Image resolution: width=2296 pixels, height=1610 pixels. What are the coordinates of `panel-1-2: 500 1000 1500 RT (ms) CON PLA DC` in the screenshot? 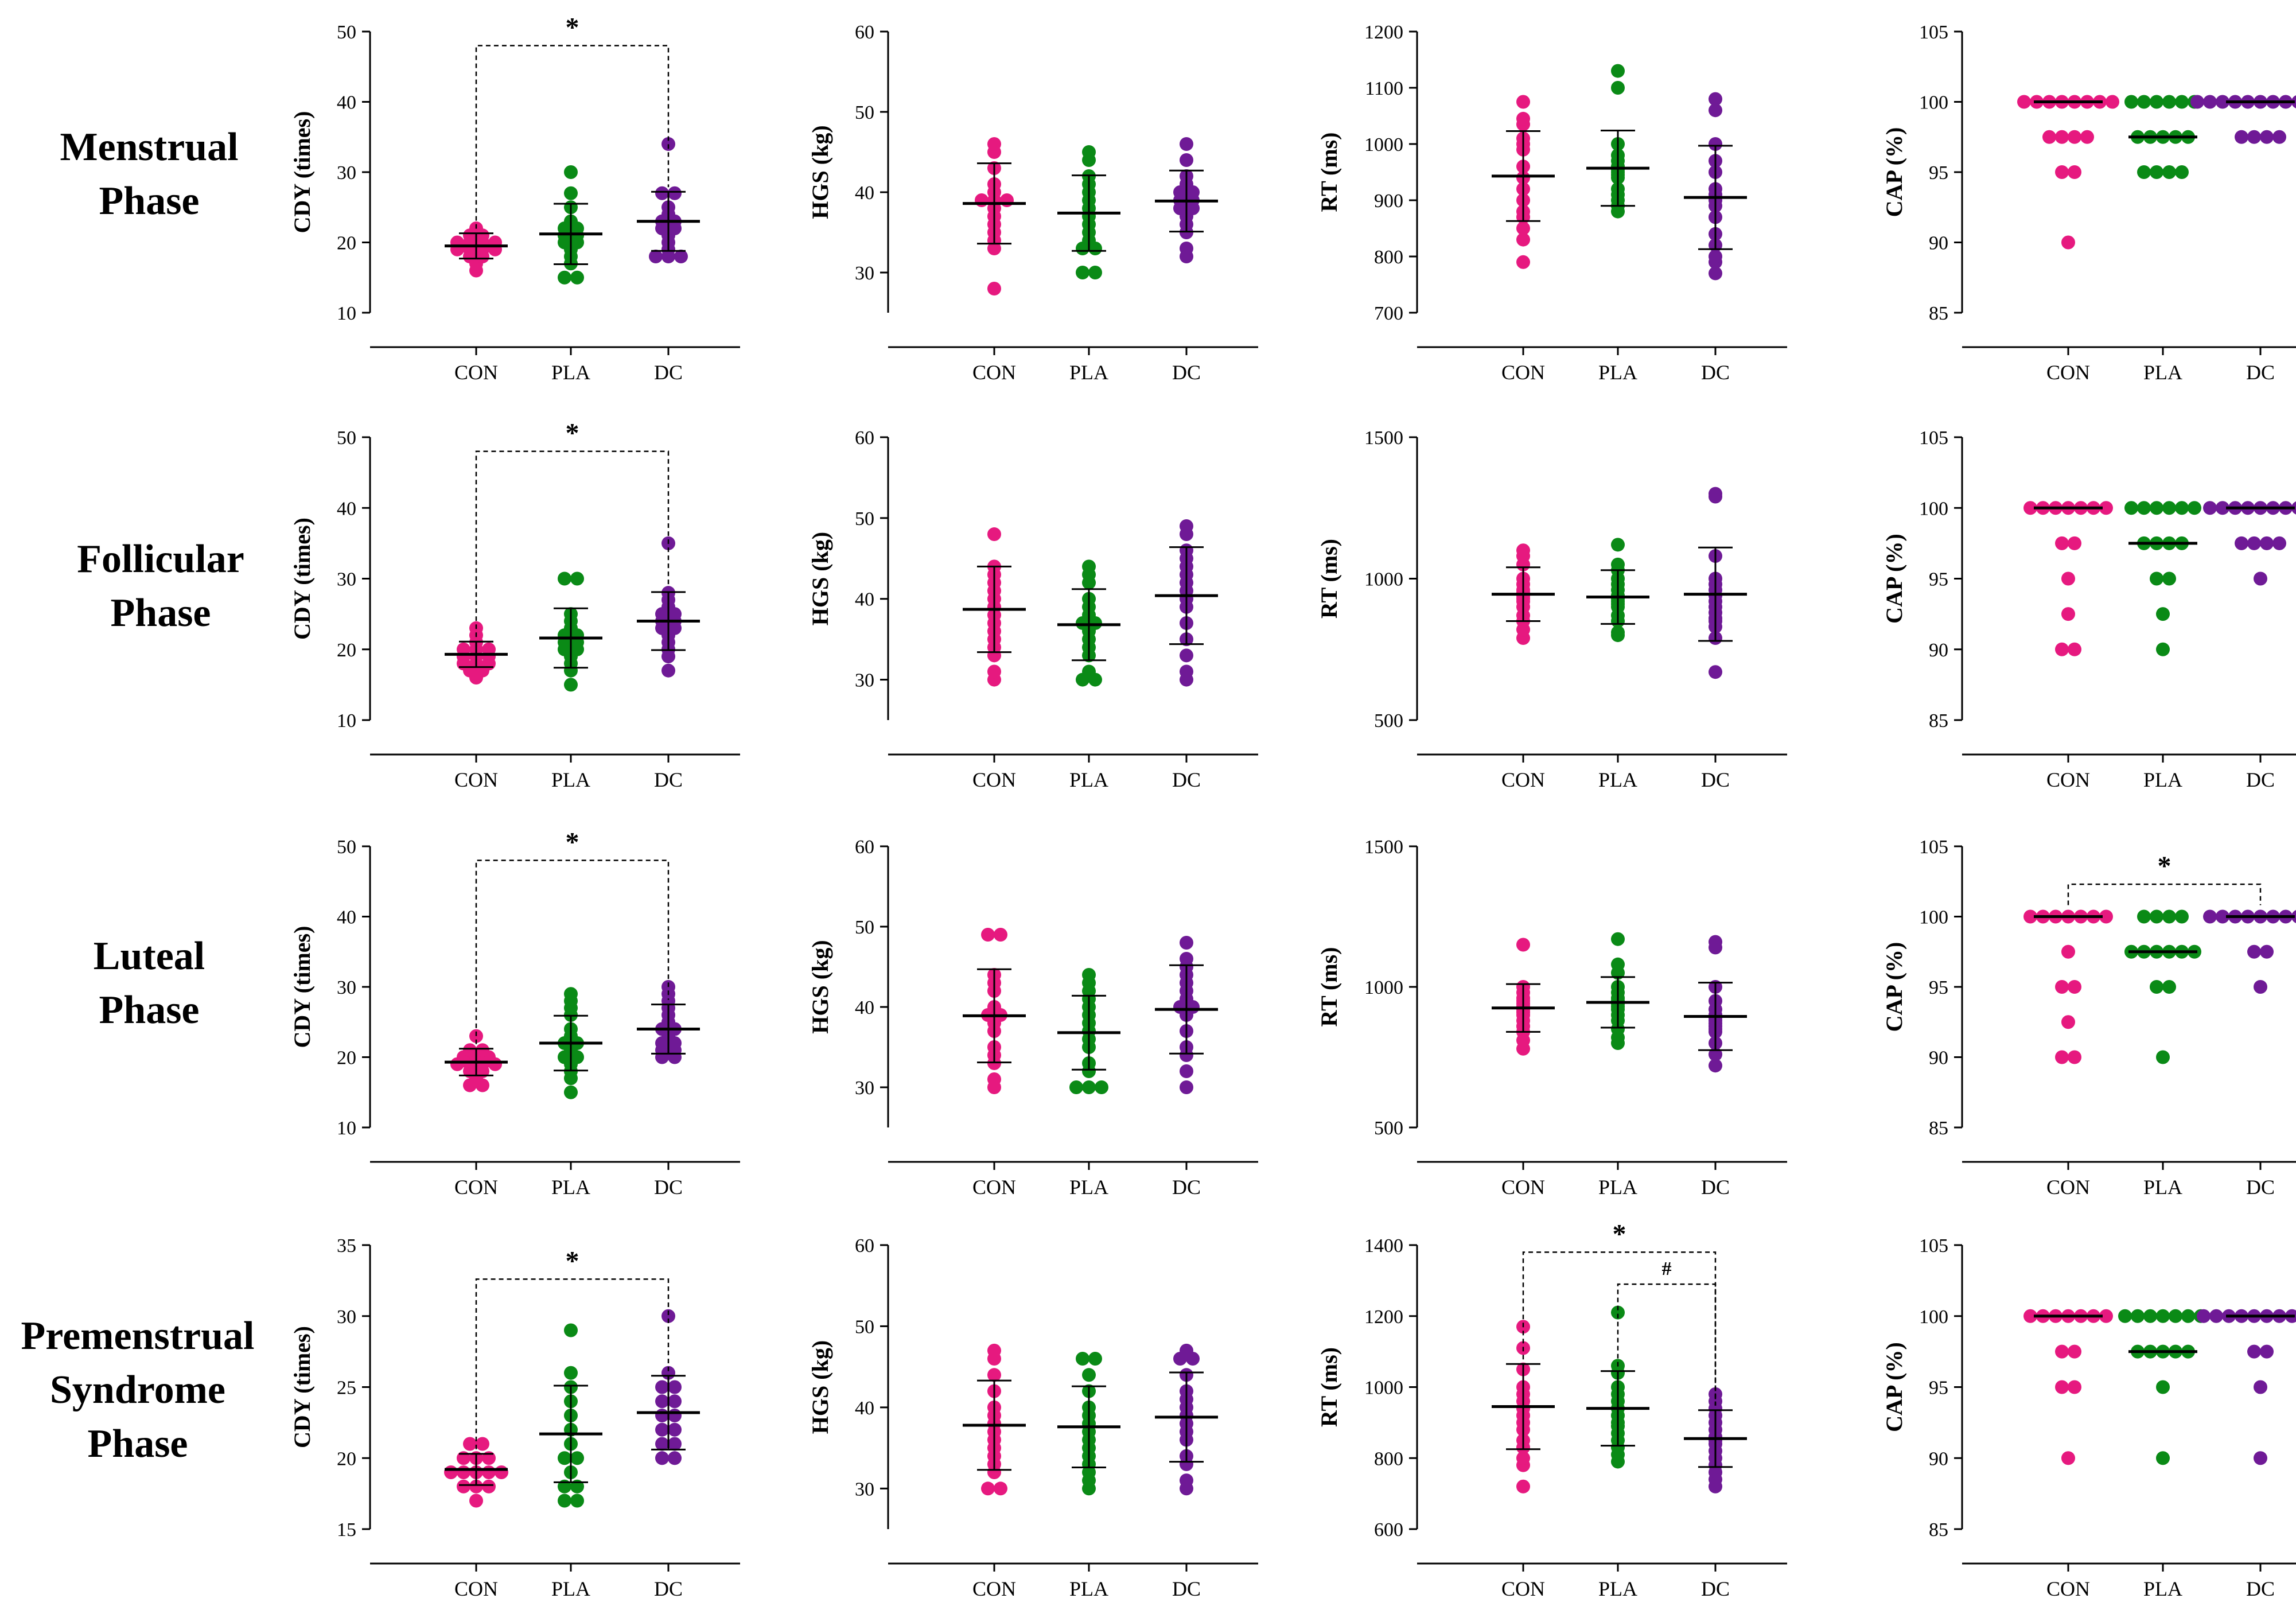 It's located at (1551, 609).